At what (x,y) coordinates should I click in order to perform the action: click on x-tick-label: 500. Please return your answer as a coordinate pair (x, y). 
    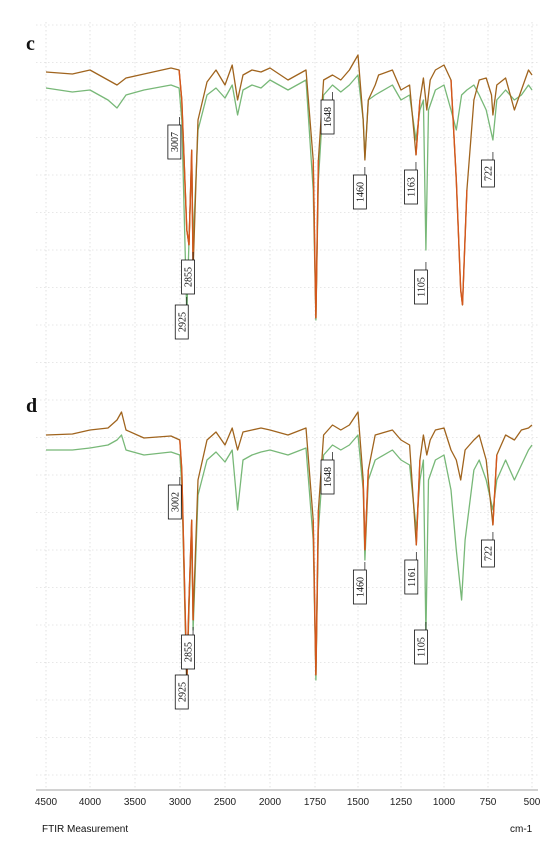
    Looking at the image, I should click on (532, 802).